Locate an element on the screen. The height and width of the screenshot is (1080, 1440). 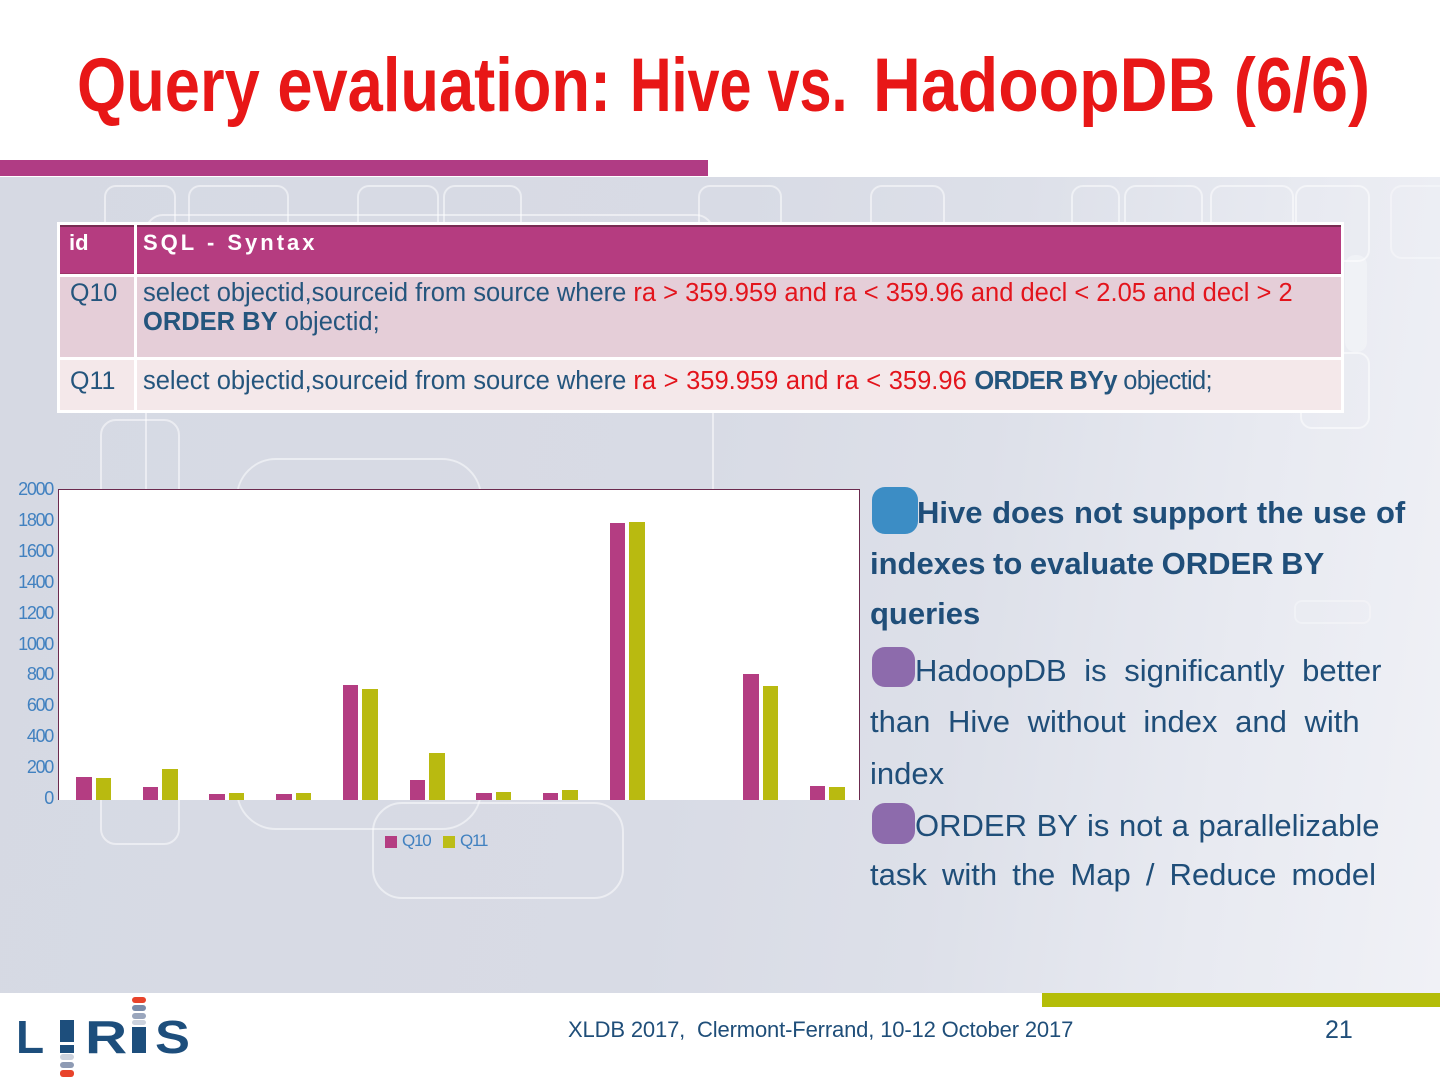
svg-text: L is located at coordinates (30, 1037).